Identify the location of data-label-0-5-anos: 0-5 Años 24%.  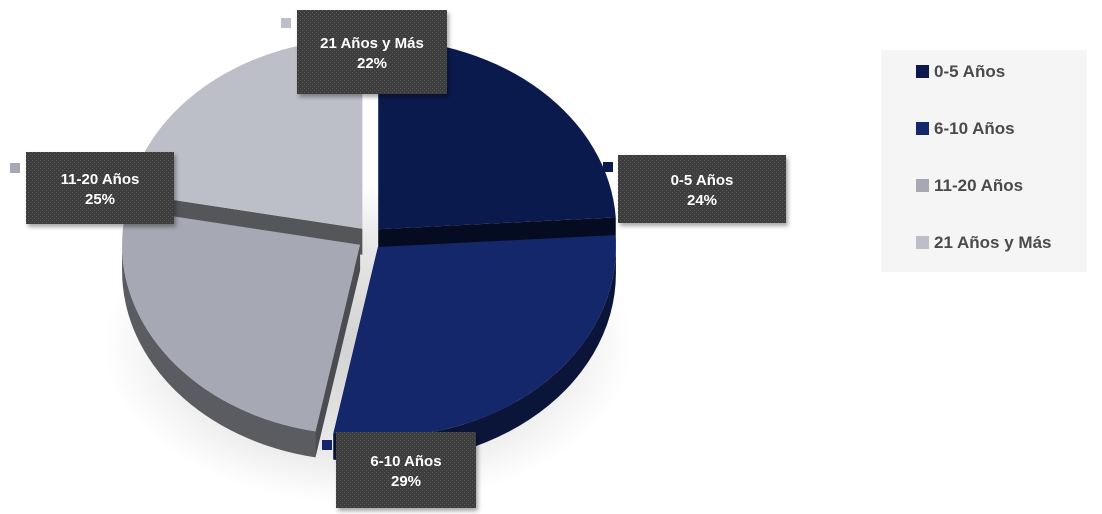
(694, 189).